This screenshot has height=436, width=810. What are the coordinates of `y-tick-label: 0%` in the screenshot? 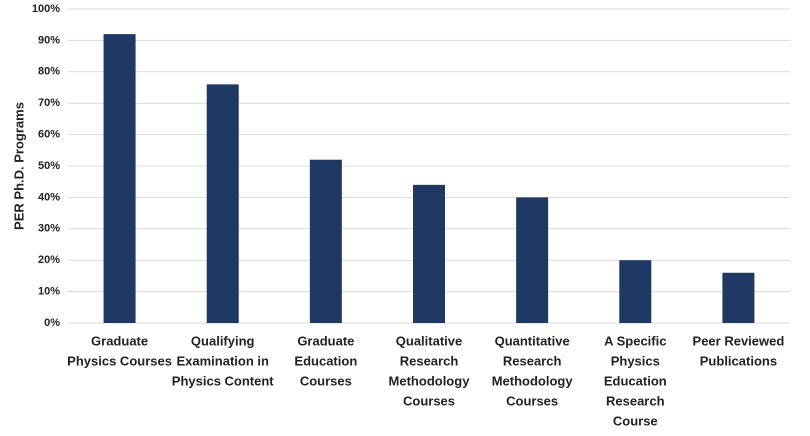 It's located at (52, 323).